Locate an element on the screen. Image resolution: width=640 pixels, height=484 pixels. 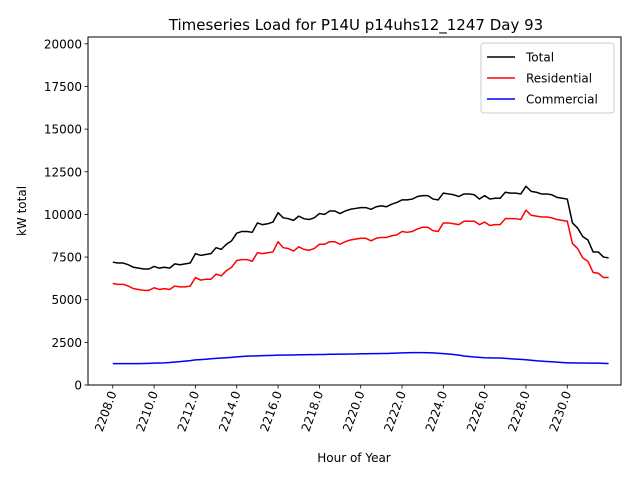
legend-label-total: Total is located at coordinates (539, 58).